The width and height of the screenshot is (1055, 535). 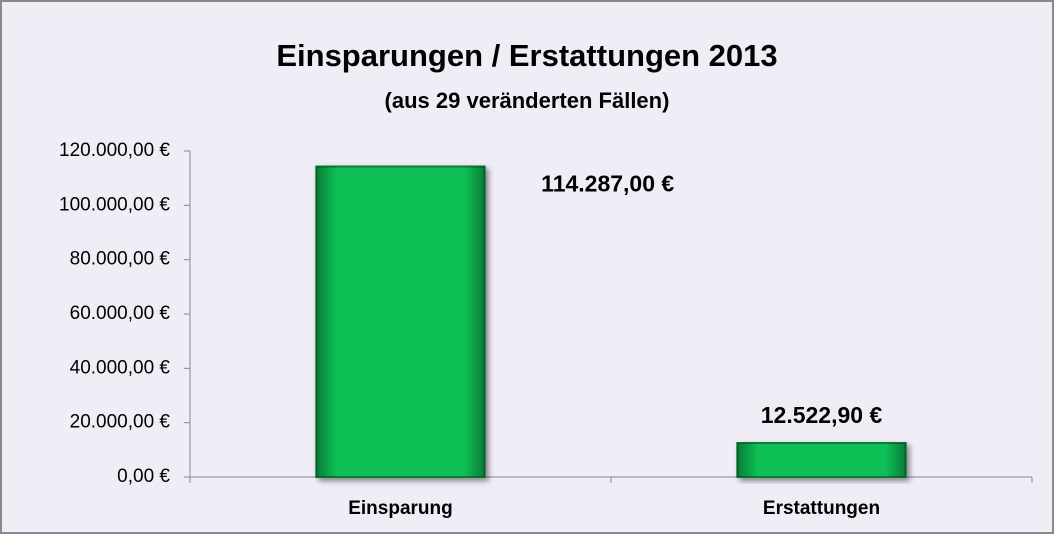 What do you see at coordinates (114, 204) in the screenshot?
I see `y-tick-label: 100.000,00 €` at bounding box center [114, 204].